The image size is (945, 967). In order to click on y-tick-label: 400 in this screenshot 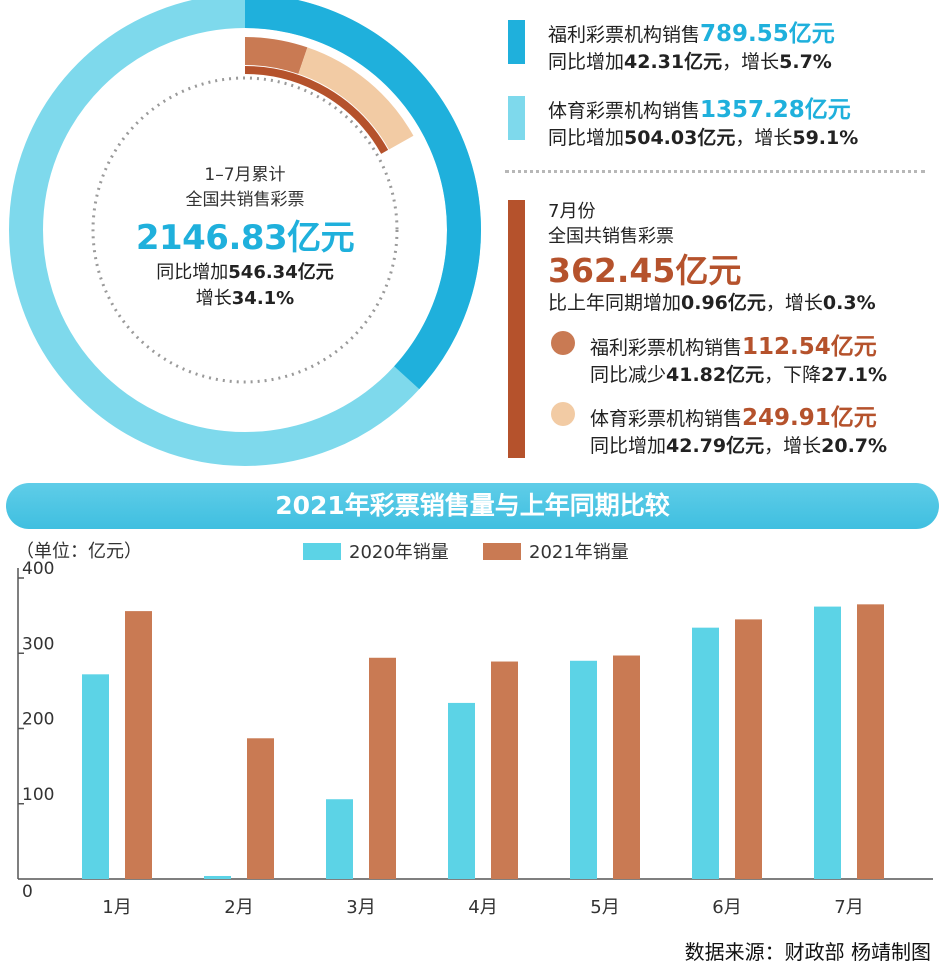, I will do `click(38, 569)`.